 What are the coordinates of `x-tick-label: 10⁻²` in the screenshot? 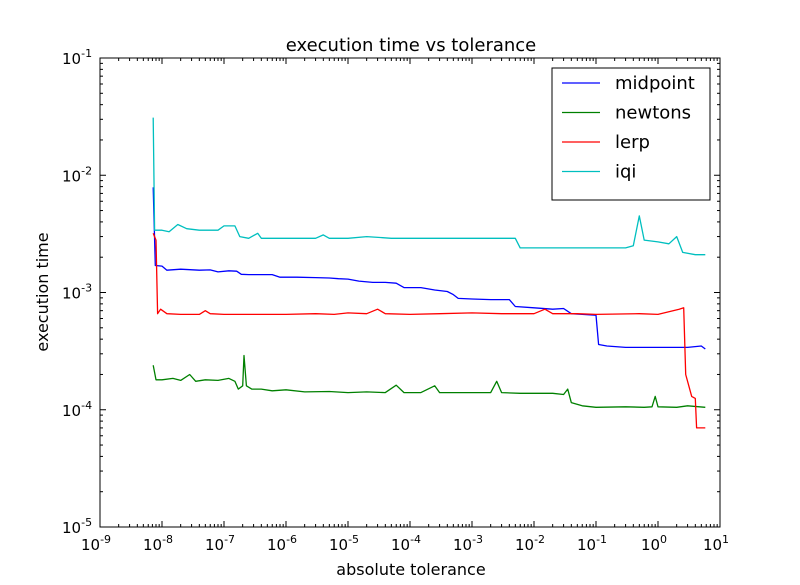 It's located at (530, 543).